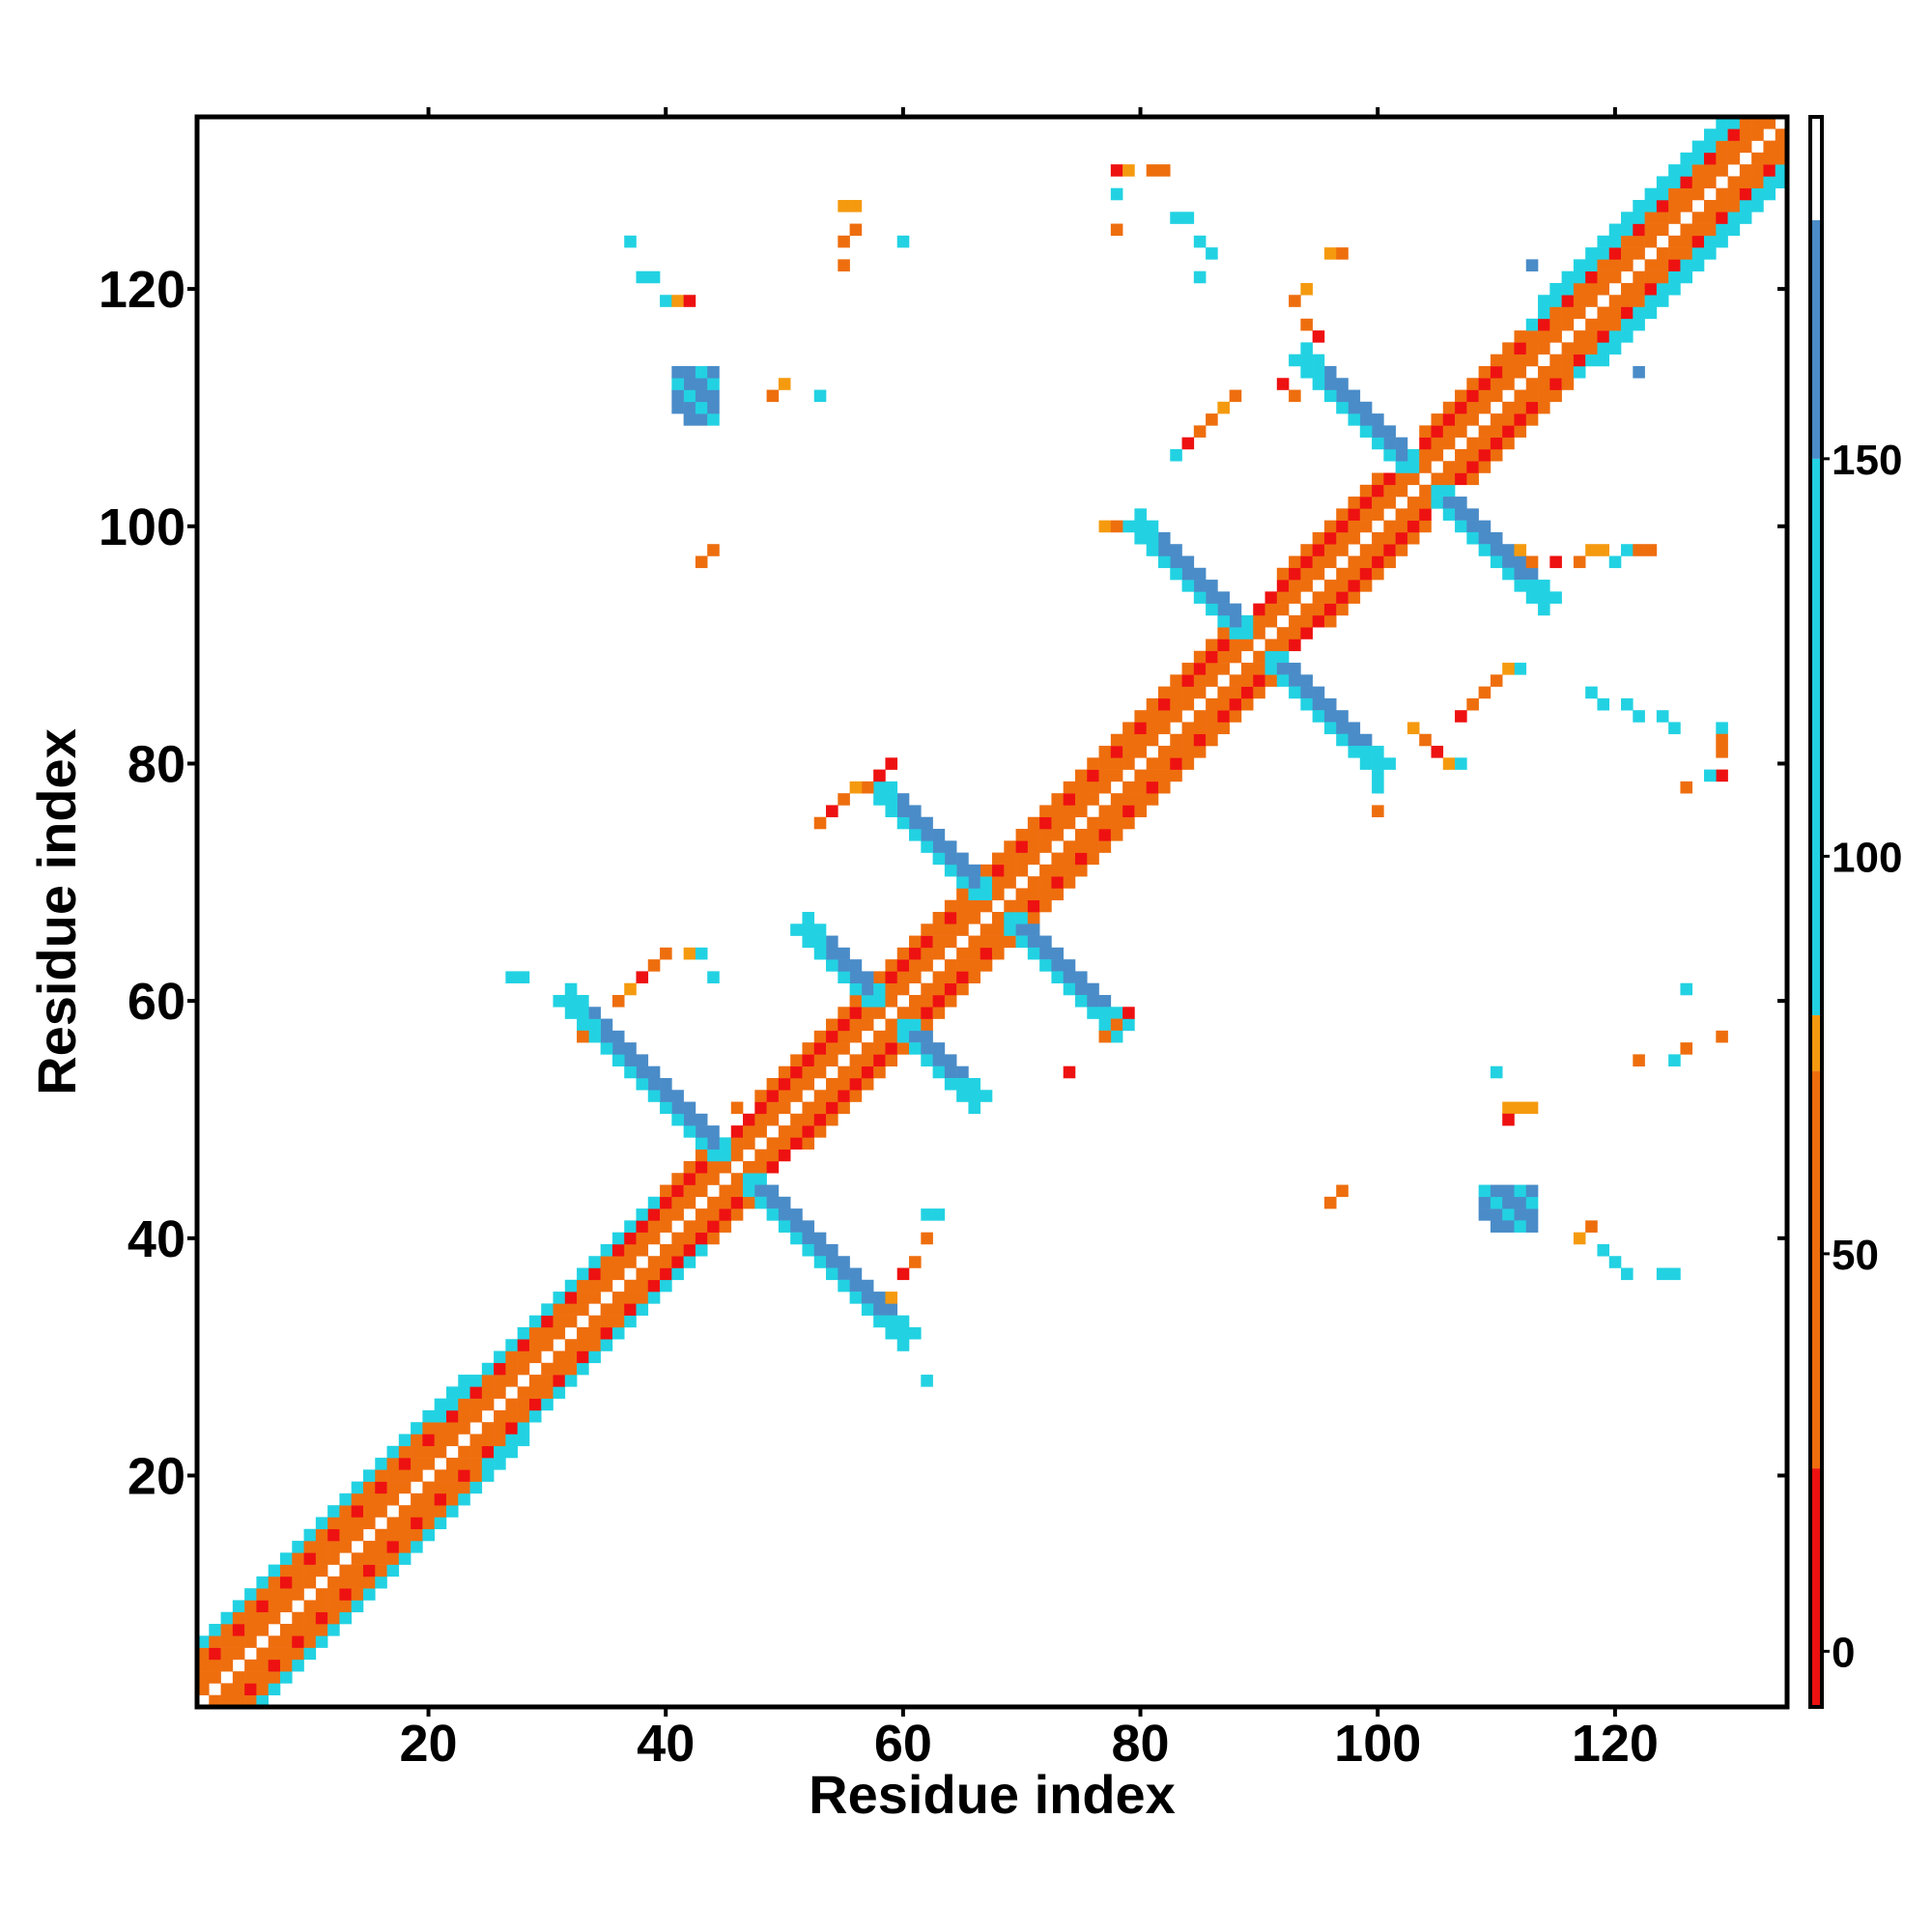  I want to click on x-axis-title: Residue index, so click(992, 1794).